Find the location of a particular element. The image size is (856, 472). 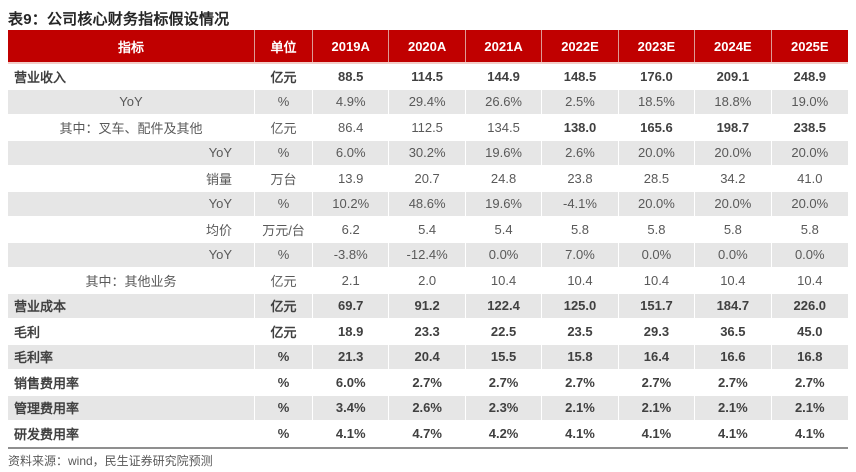

value-cell: 88.5 is located at coordinates (351, 76).